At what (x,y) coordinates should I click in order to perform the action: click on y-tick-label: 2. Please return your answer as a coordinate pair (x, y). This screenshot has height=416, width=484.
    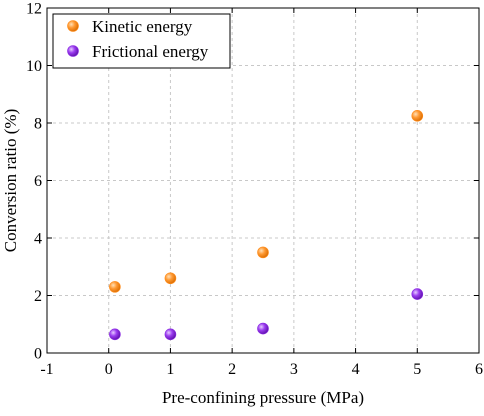
    Looking at the image, I should click on (38, 296).